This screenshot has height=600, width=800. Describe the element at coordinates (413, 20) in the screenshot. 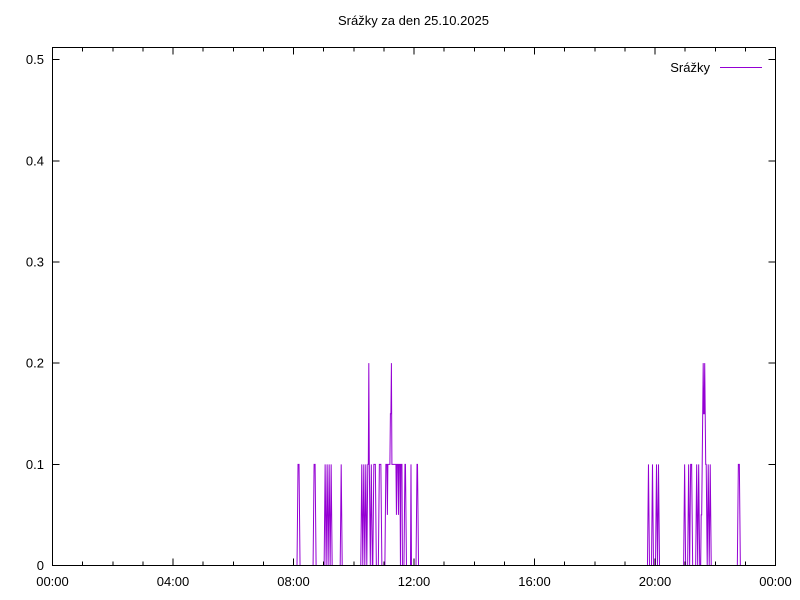

I see `chart-title: Srážky za den 25.10.2025` at that location.